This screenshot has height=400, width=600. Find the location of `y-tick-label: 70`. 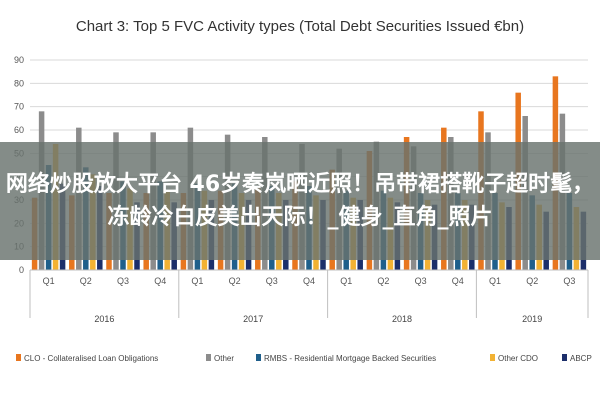

y-tick-label: 70 is located at coordinates (19, 107).